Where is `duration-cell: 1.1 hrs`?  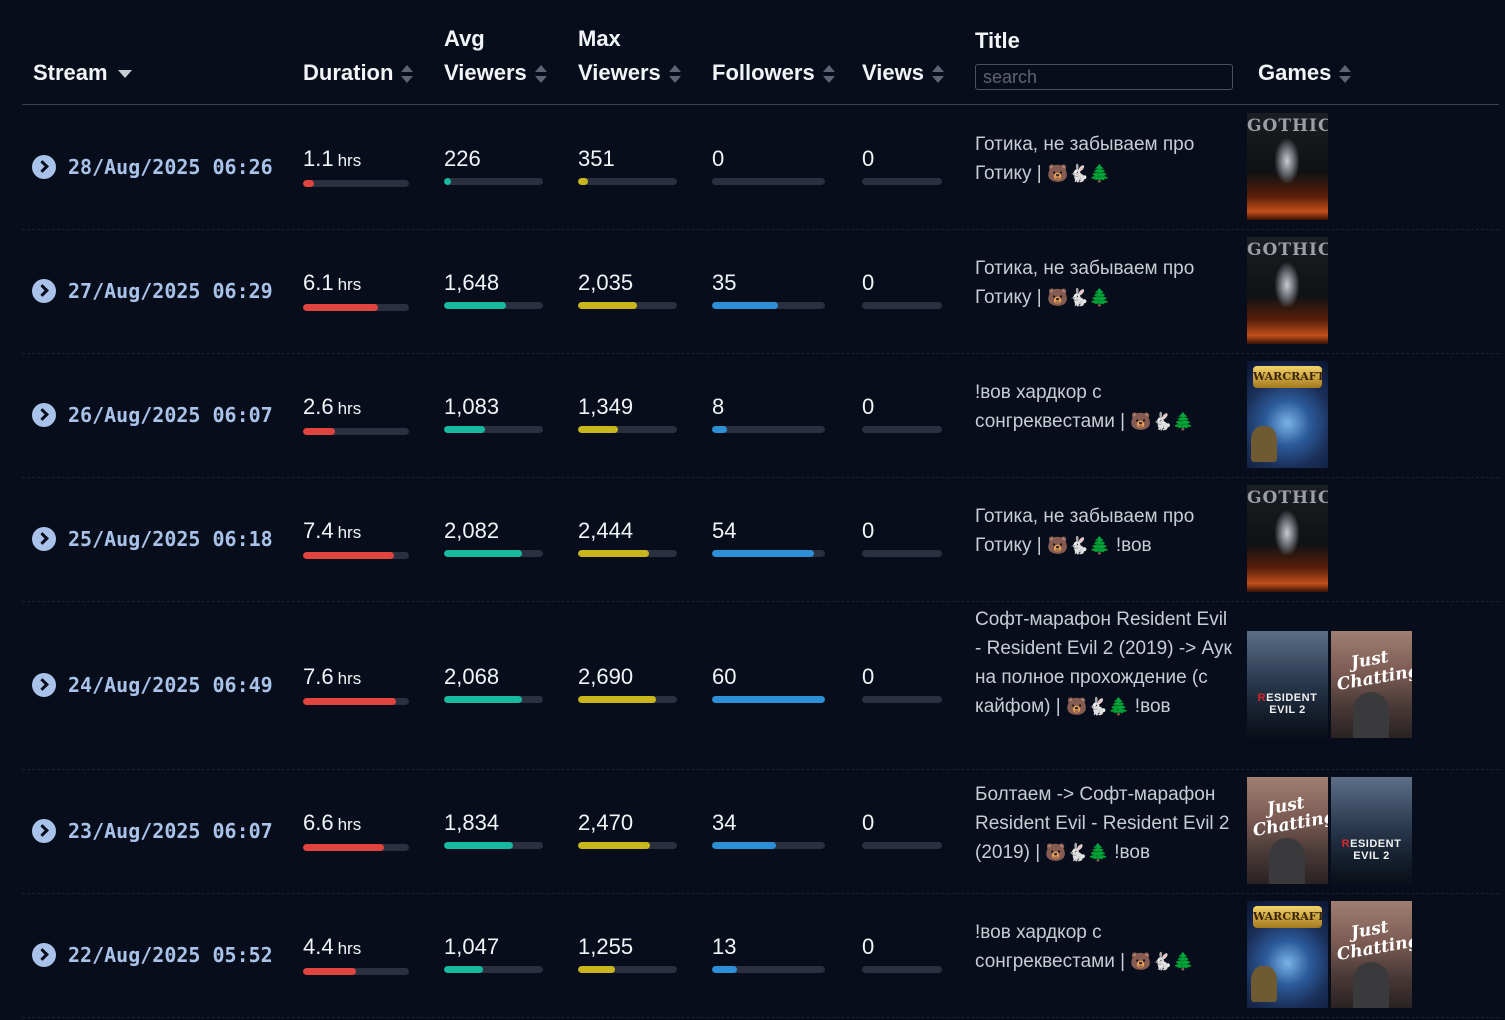
duration-cell: 1.1 hrs is located at coordinates (356, 166).